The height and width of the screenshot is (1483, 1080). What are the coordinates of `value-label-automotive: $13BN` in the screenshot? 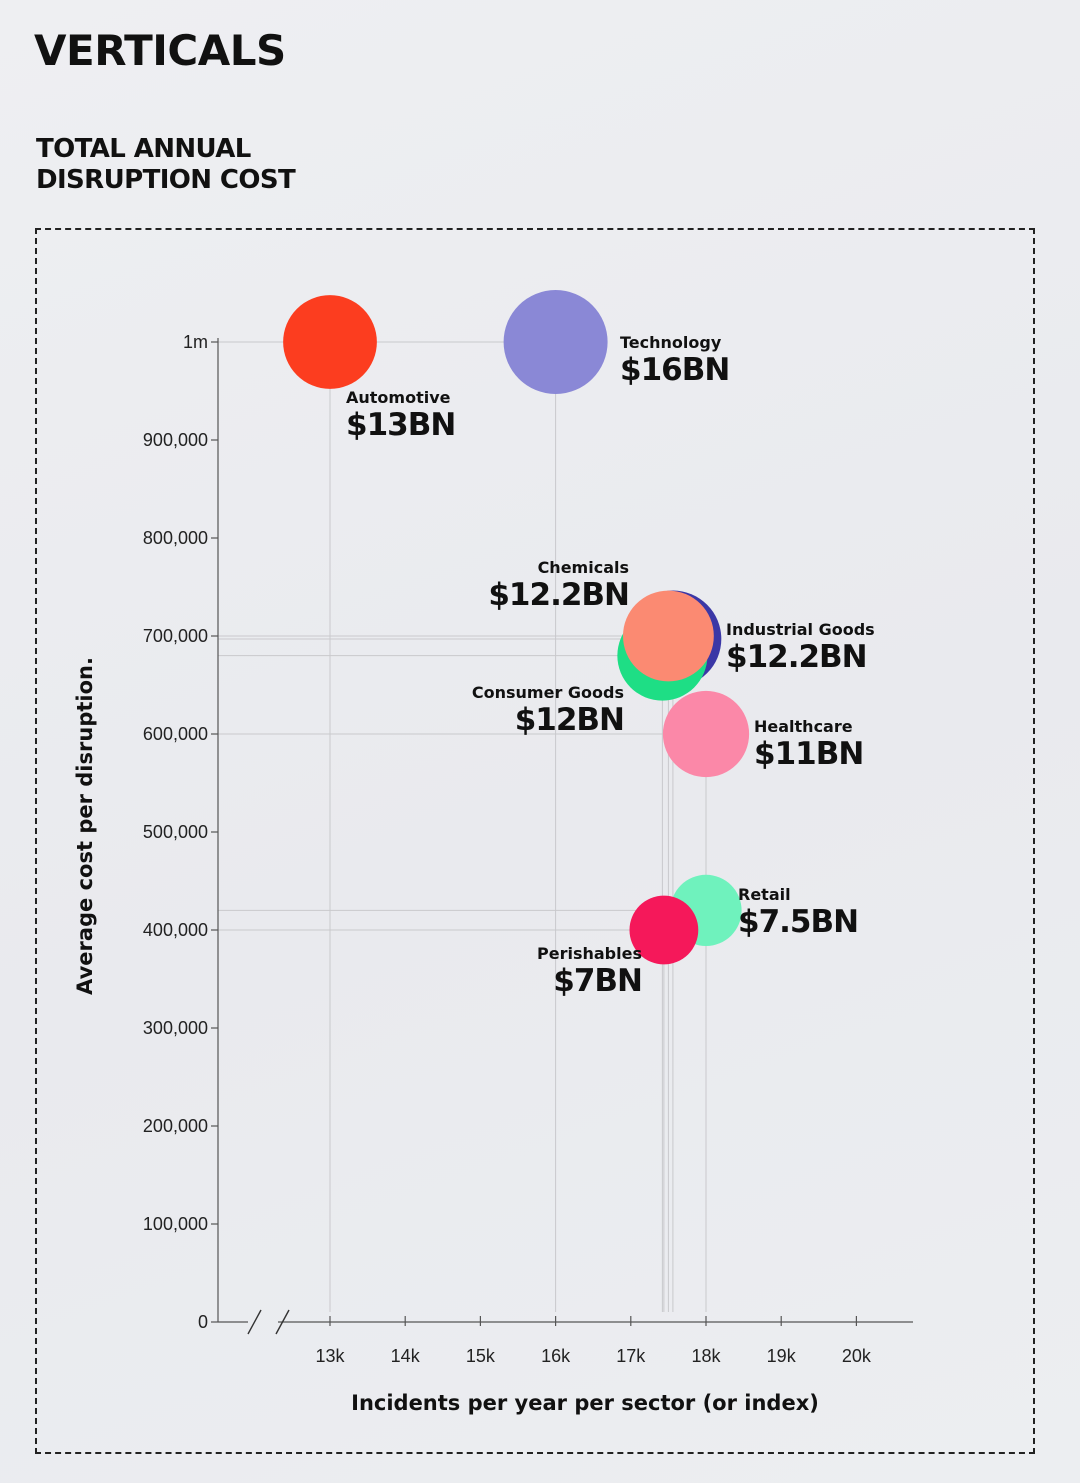 It's located at (400, 425).